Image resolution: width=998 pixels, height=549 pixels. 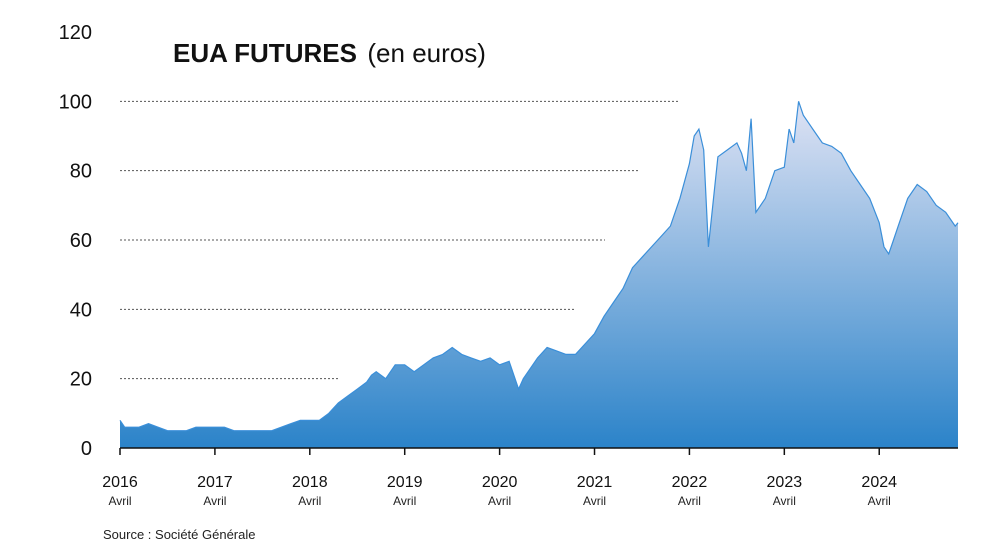 I want to click on chart-title-sub: (en euros), so click(x=426, y=53).